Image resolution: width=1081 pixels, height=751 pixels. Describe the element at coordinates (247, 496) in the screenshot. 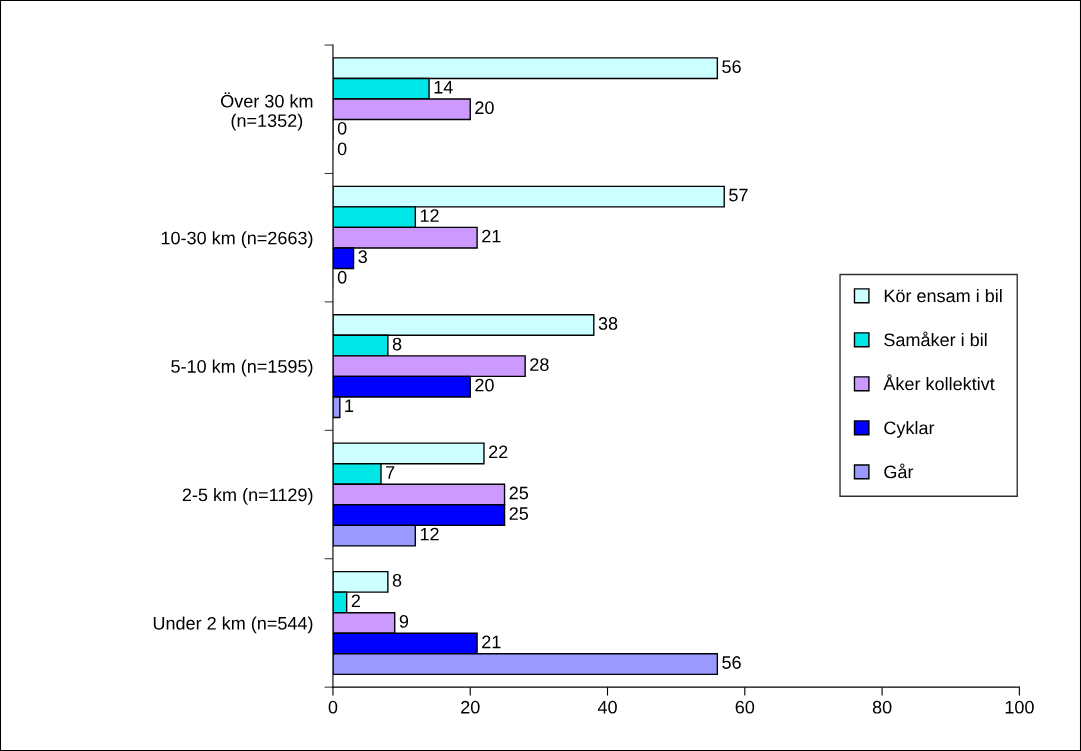

I see `y-tick-label: 2-5 km (n=1129)` at that location.